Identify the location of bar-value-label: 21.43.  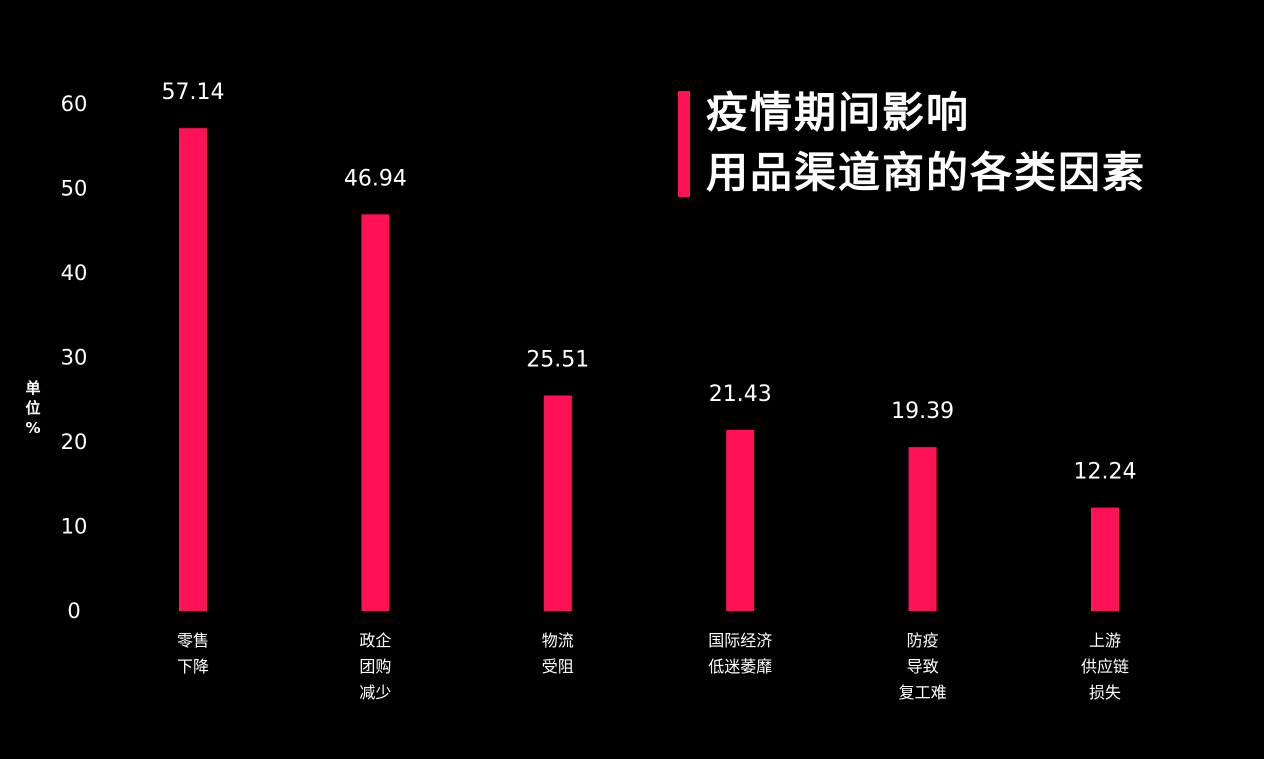
(740, 394).